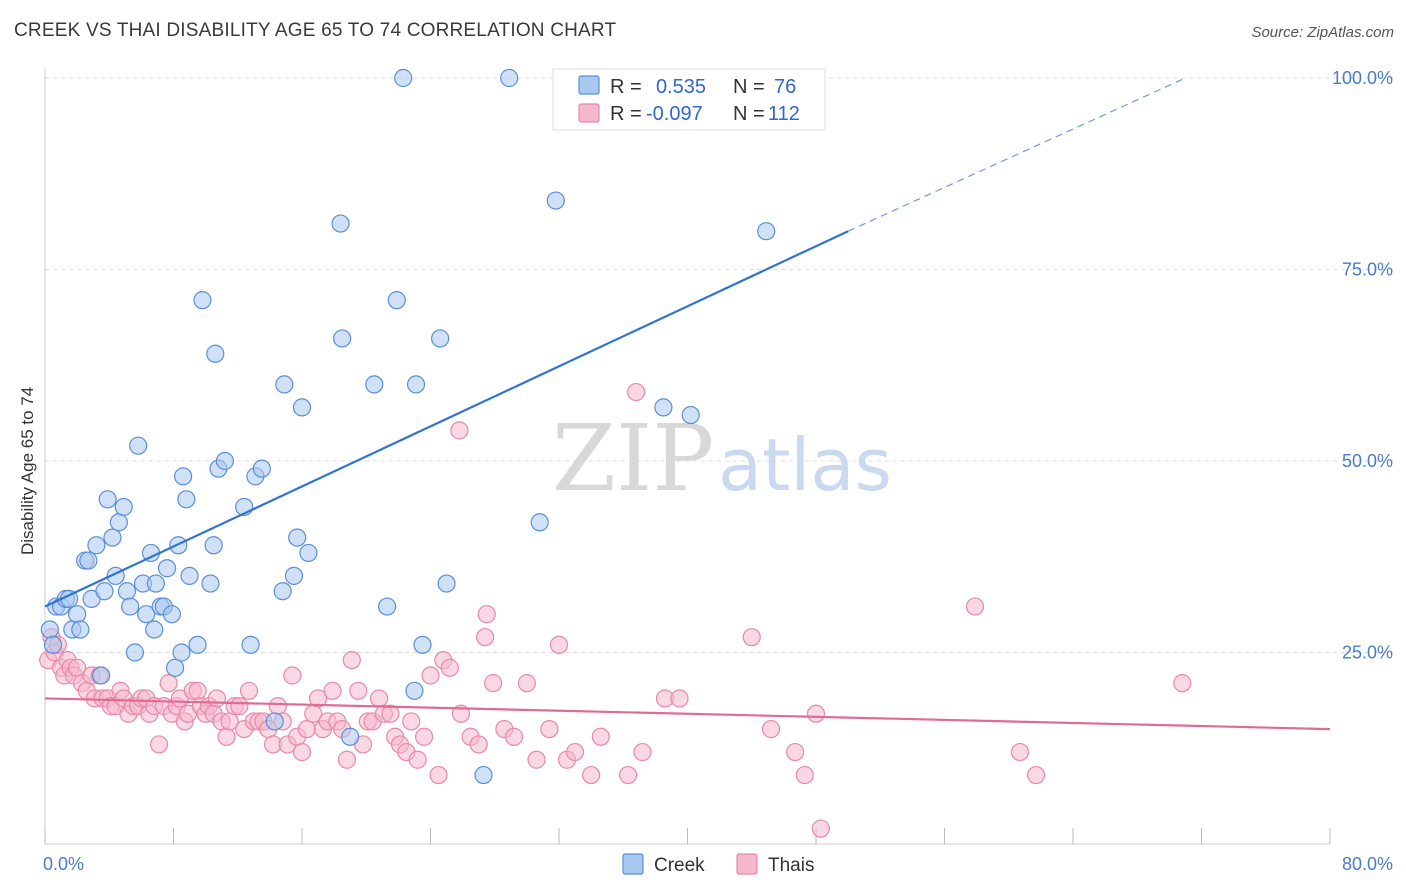 The image size is (1406, 892). I want to click on creek-series-name: Creek, so click(679, 865).